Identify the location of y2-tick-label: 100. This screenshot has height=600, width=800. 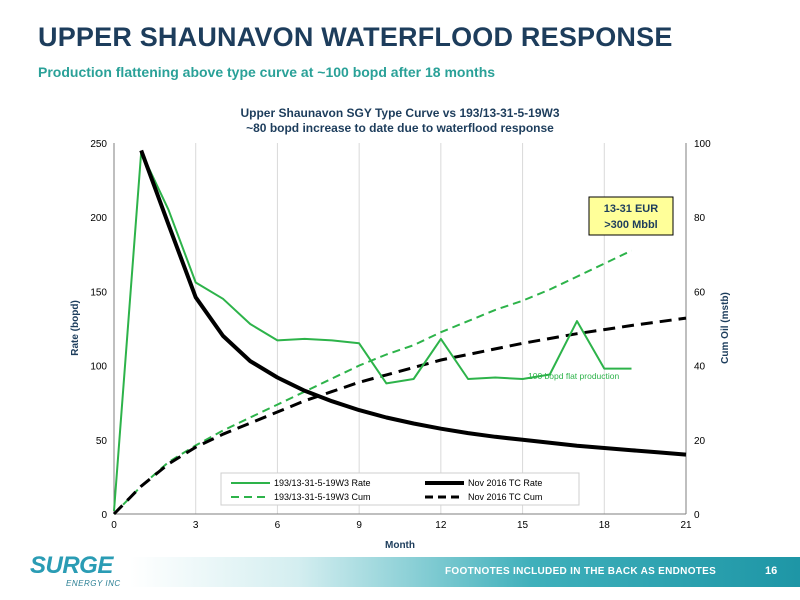
(702, 144).